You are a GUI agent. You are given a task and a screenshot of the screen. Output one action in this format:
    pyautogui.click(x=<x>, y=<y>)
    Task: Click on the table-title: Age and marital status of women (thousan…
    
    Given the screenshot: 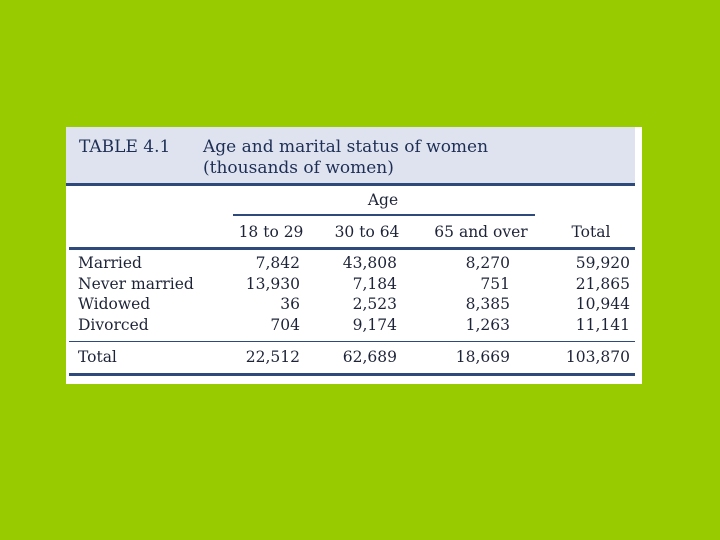 What is the action you would take?
    pyautogui.click(x=345, y=158)
    